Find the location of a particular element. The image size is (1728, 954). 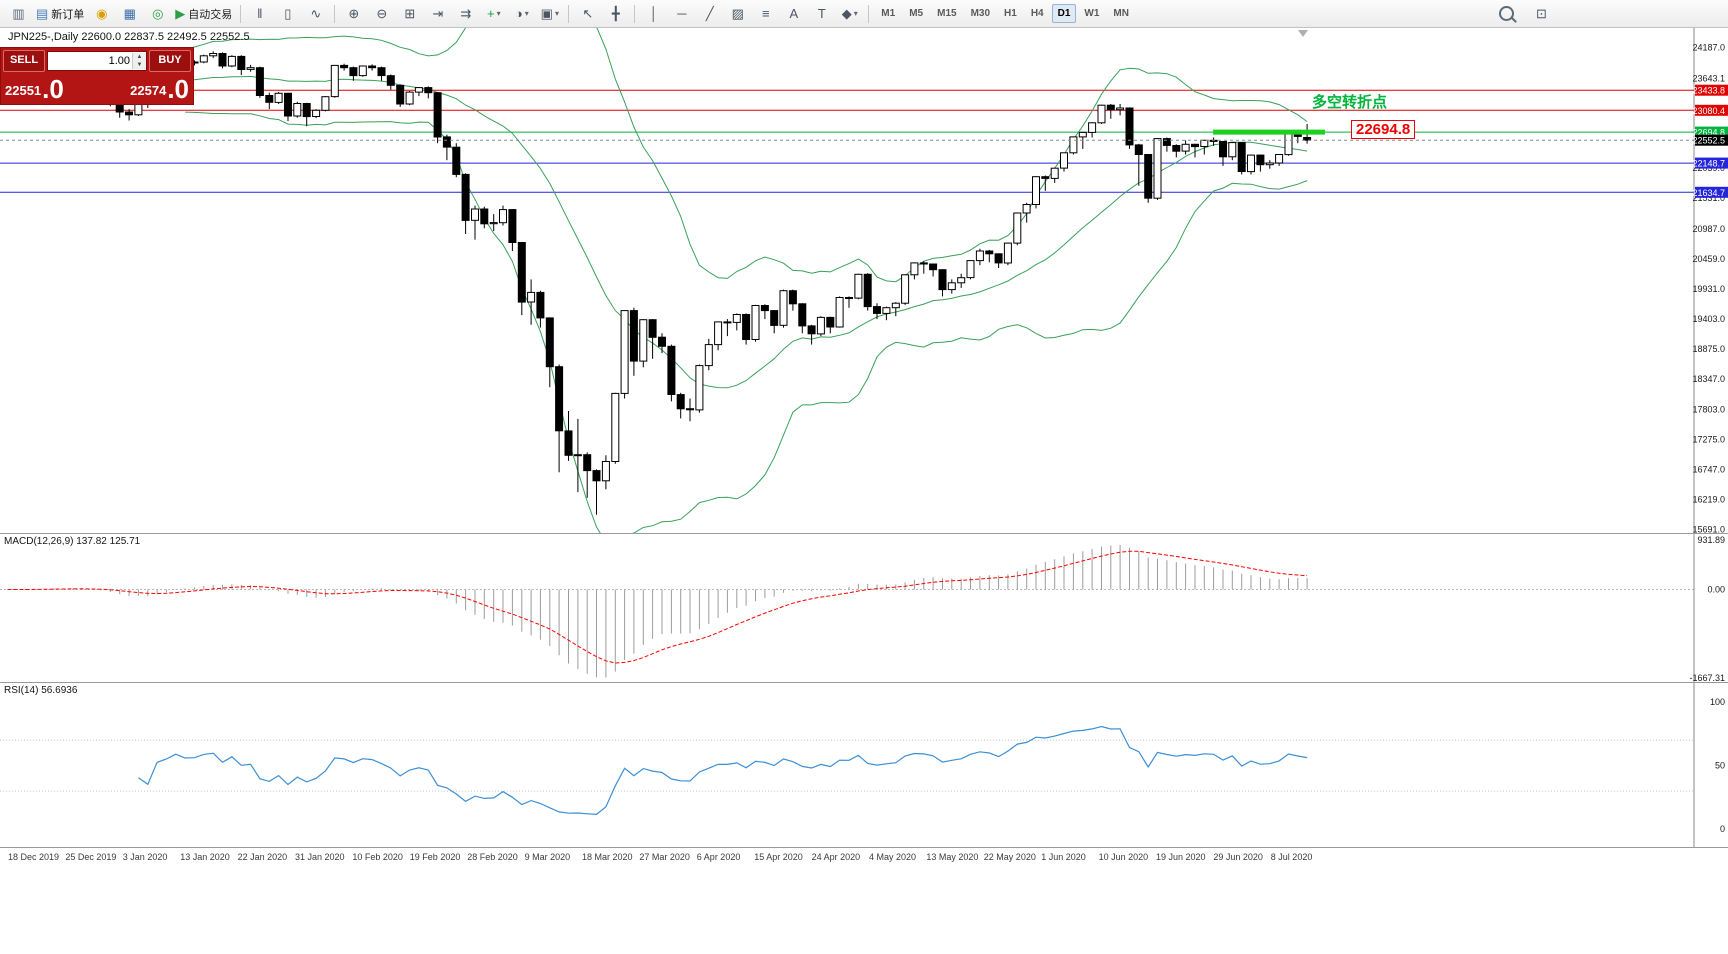

macd-axis-label: -1667.31 is located at coordinates (1707, 677).